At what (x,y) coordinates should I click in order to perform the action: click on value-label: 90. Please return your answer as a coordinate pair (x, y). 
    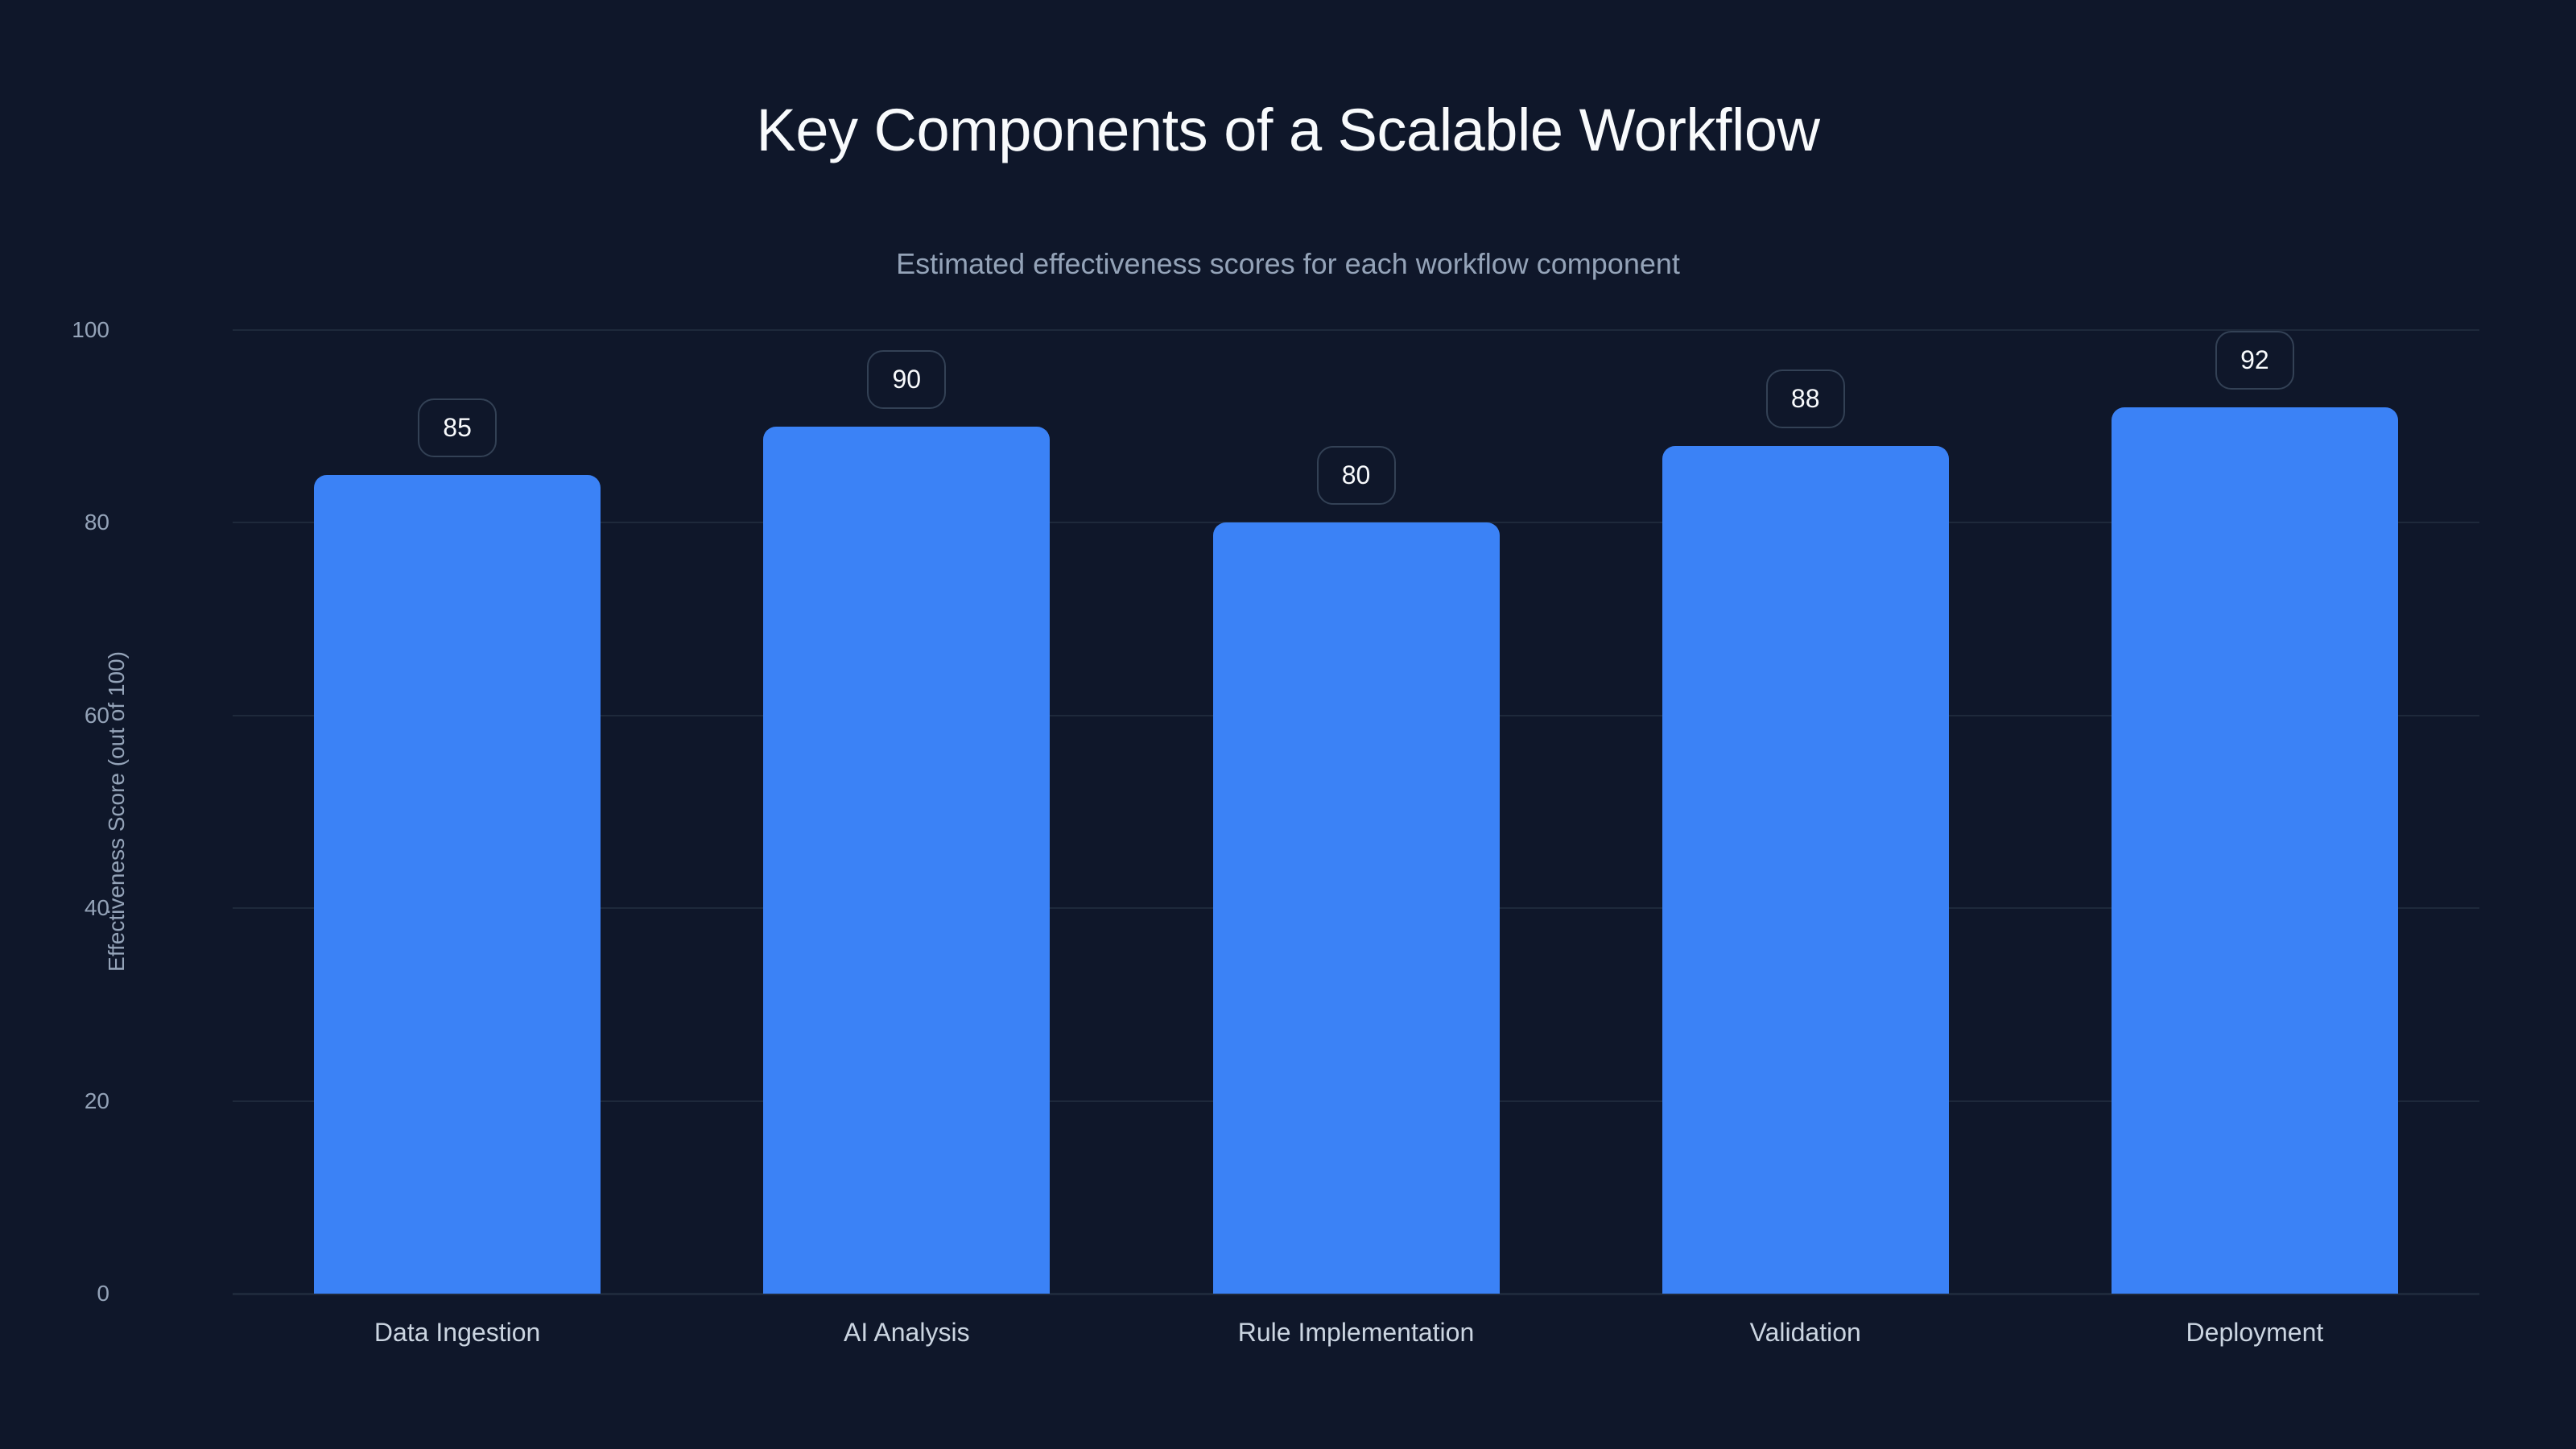
    Looking at the image, I should click on (907, 379).